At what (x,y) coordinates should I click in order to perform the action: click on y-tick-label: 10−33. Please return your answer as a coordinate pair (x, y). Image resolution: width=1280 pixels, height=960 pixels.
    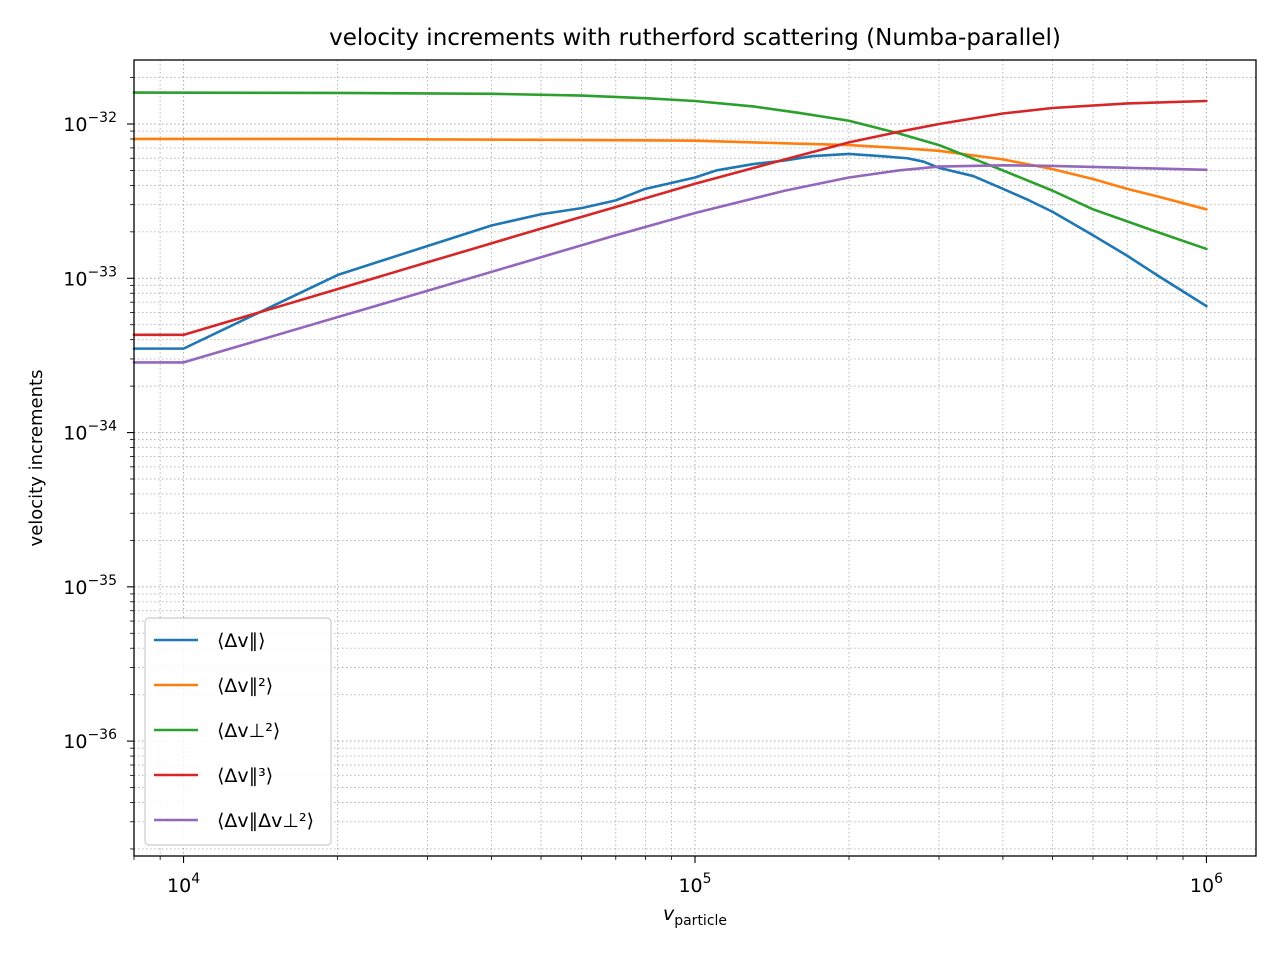
    Looking at the image, I should click on (90, 277).